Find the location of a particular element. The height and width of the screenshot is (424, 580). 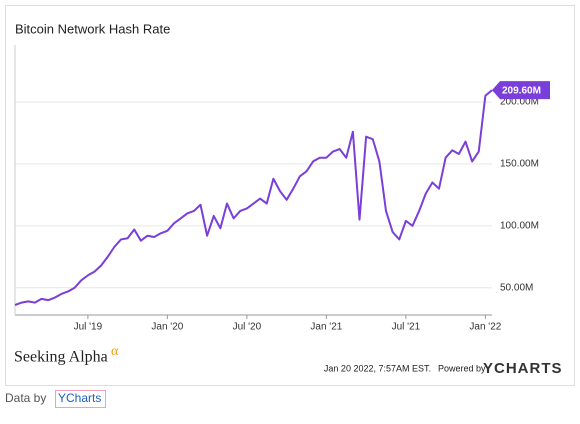

credit-link: YCharts is located at coordinates (79, 398).